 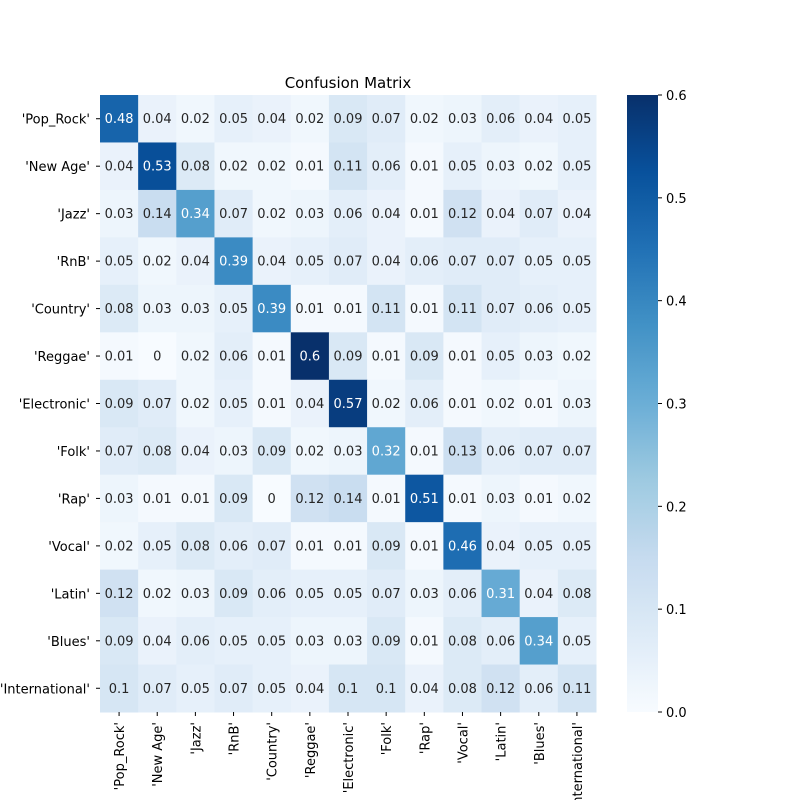 I want to click on cell-value-label: 0, so click(x=272, y=499).